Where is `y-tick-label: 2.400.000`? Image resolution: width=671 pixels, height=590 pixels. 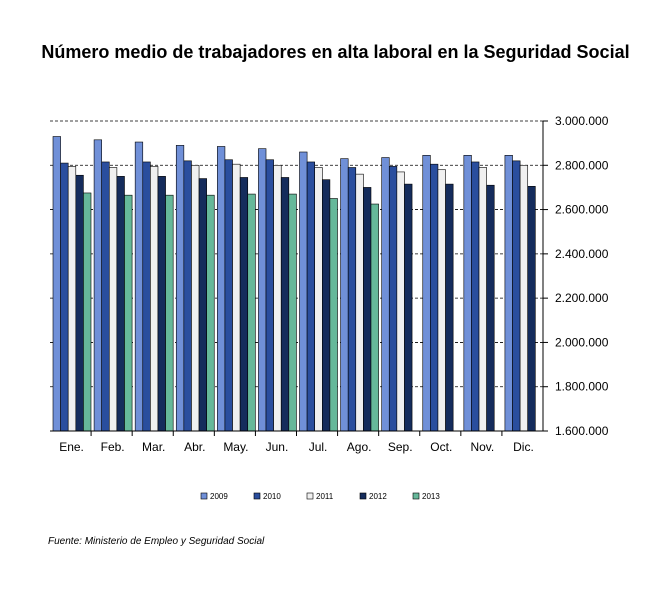
y-tick-label: 2.400.000 is located at coordinates (582, 254).